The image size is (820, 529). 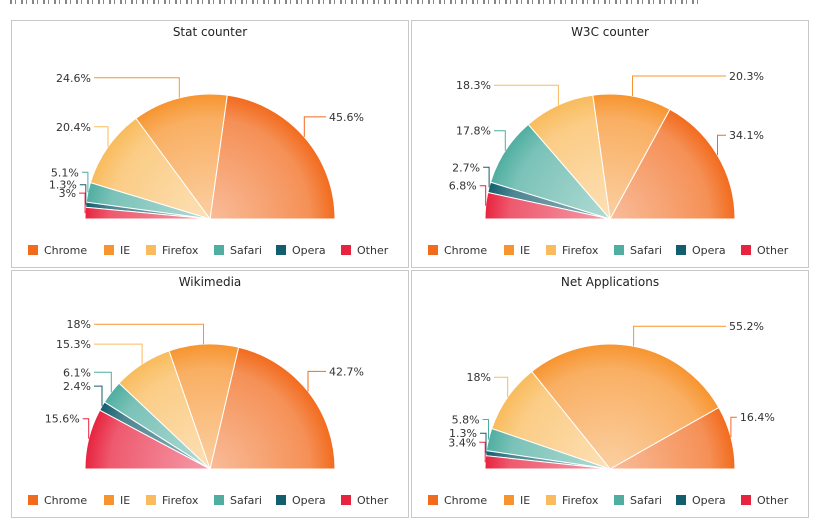 I want to click on data-label-safari: 17.8%, so click(x=473, y=131).